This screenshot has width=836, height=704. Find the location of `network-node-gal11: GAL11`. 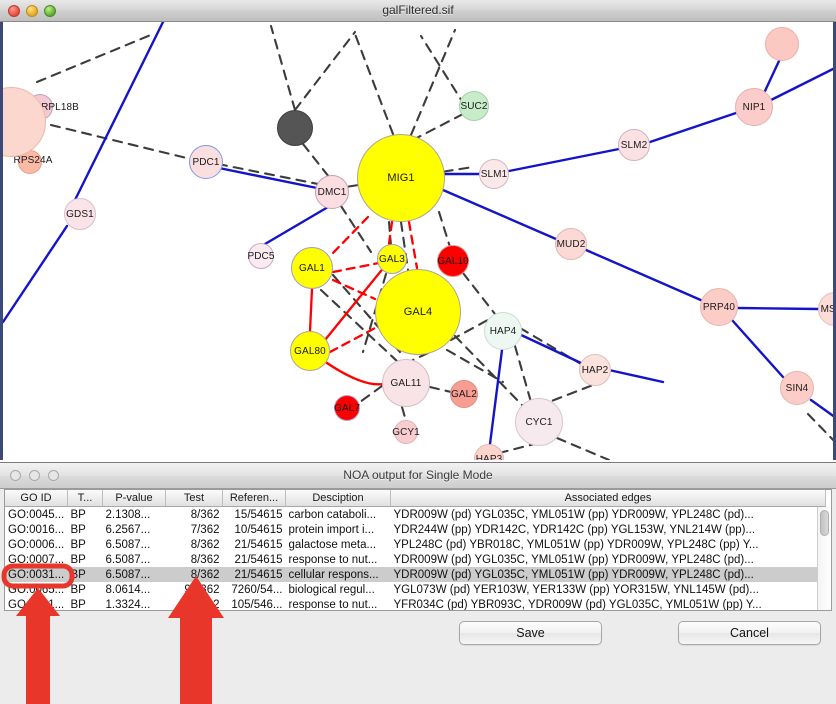

network-node-gal11: GAL11 is located at coordinates (406, 383).